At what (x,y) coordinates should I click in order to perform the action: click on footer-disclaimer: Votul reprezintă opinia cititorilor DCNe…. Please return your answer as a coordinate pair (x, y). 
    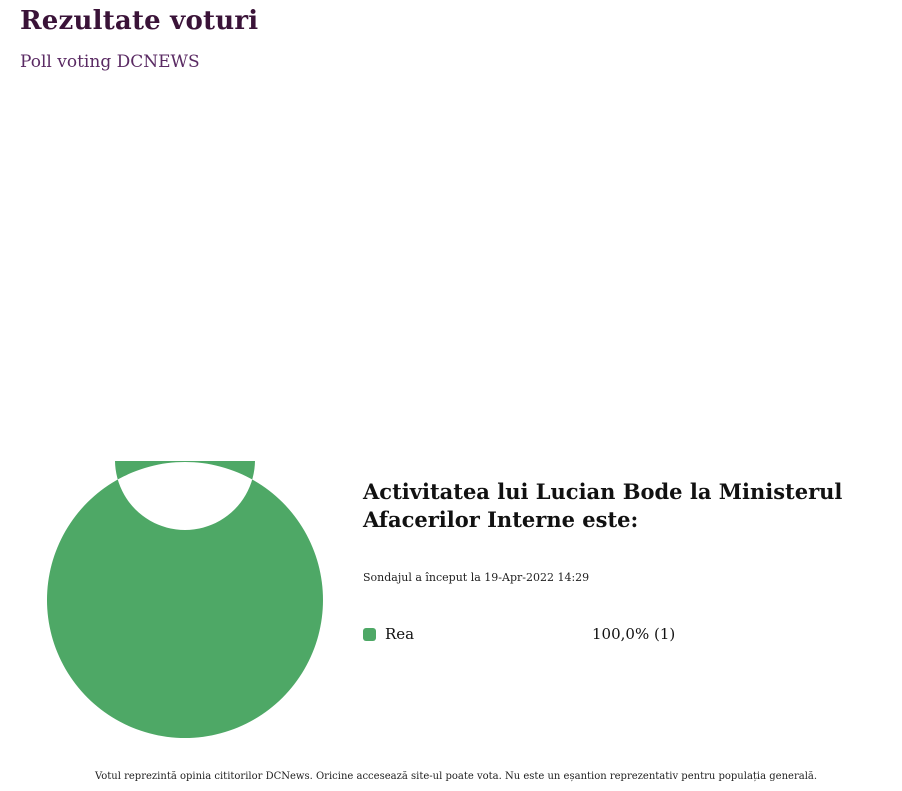
    Looking at the image, I should click on (456, 776).